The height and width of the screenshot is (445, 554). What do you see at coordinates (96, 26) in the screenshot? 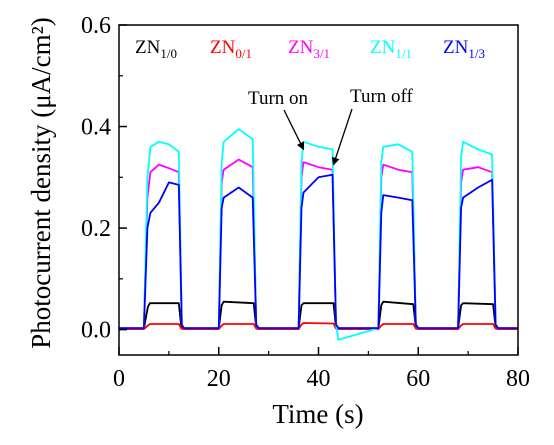
I see `y-tick-label: 0.6` at bounding box center [96, 26].